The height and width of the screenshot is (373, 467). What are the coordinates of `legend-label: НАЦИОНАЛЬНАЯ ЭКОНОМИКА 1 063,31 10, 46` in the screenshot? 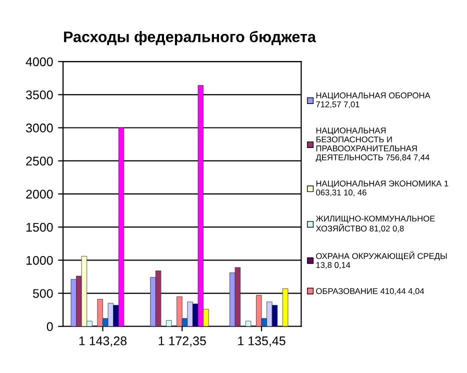 It's located at (382, 188).